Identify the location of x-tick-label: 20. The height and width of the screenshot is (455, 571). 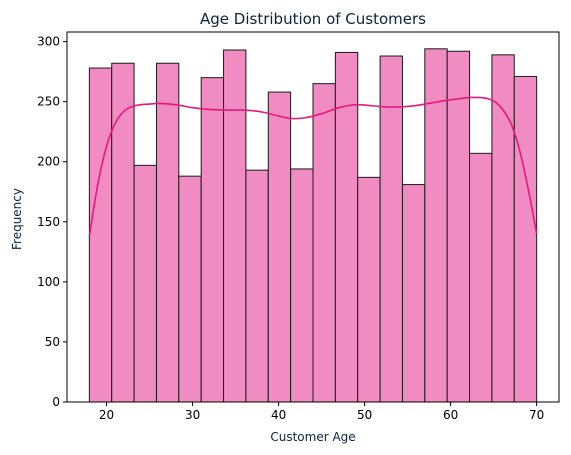
(106, 415).